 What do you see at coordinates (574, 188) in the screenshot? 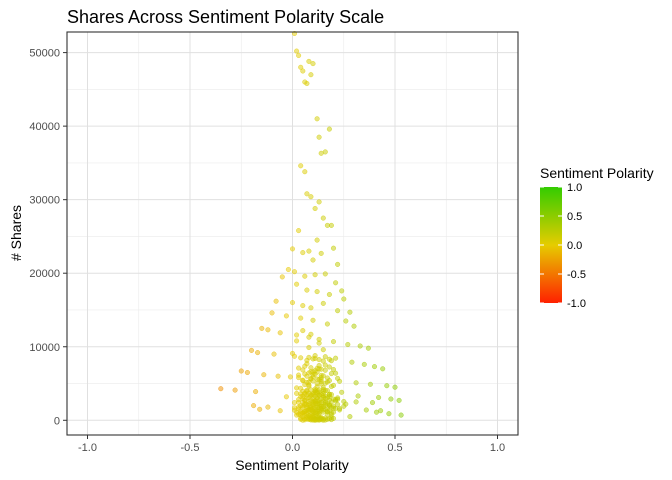
I see `legend-label: 1.0` at bounding box center [574, 188].